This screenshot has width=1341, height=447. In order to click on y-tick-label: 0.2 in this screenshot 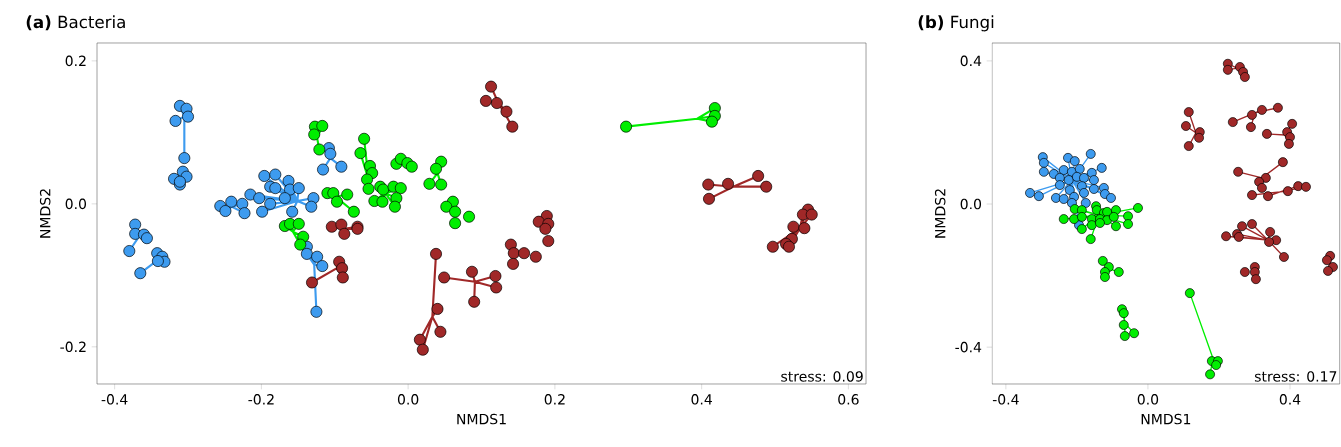, I will do `click(75, 61)`.